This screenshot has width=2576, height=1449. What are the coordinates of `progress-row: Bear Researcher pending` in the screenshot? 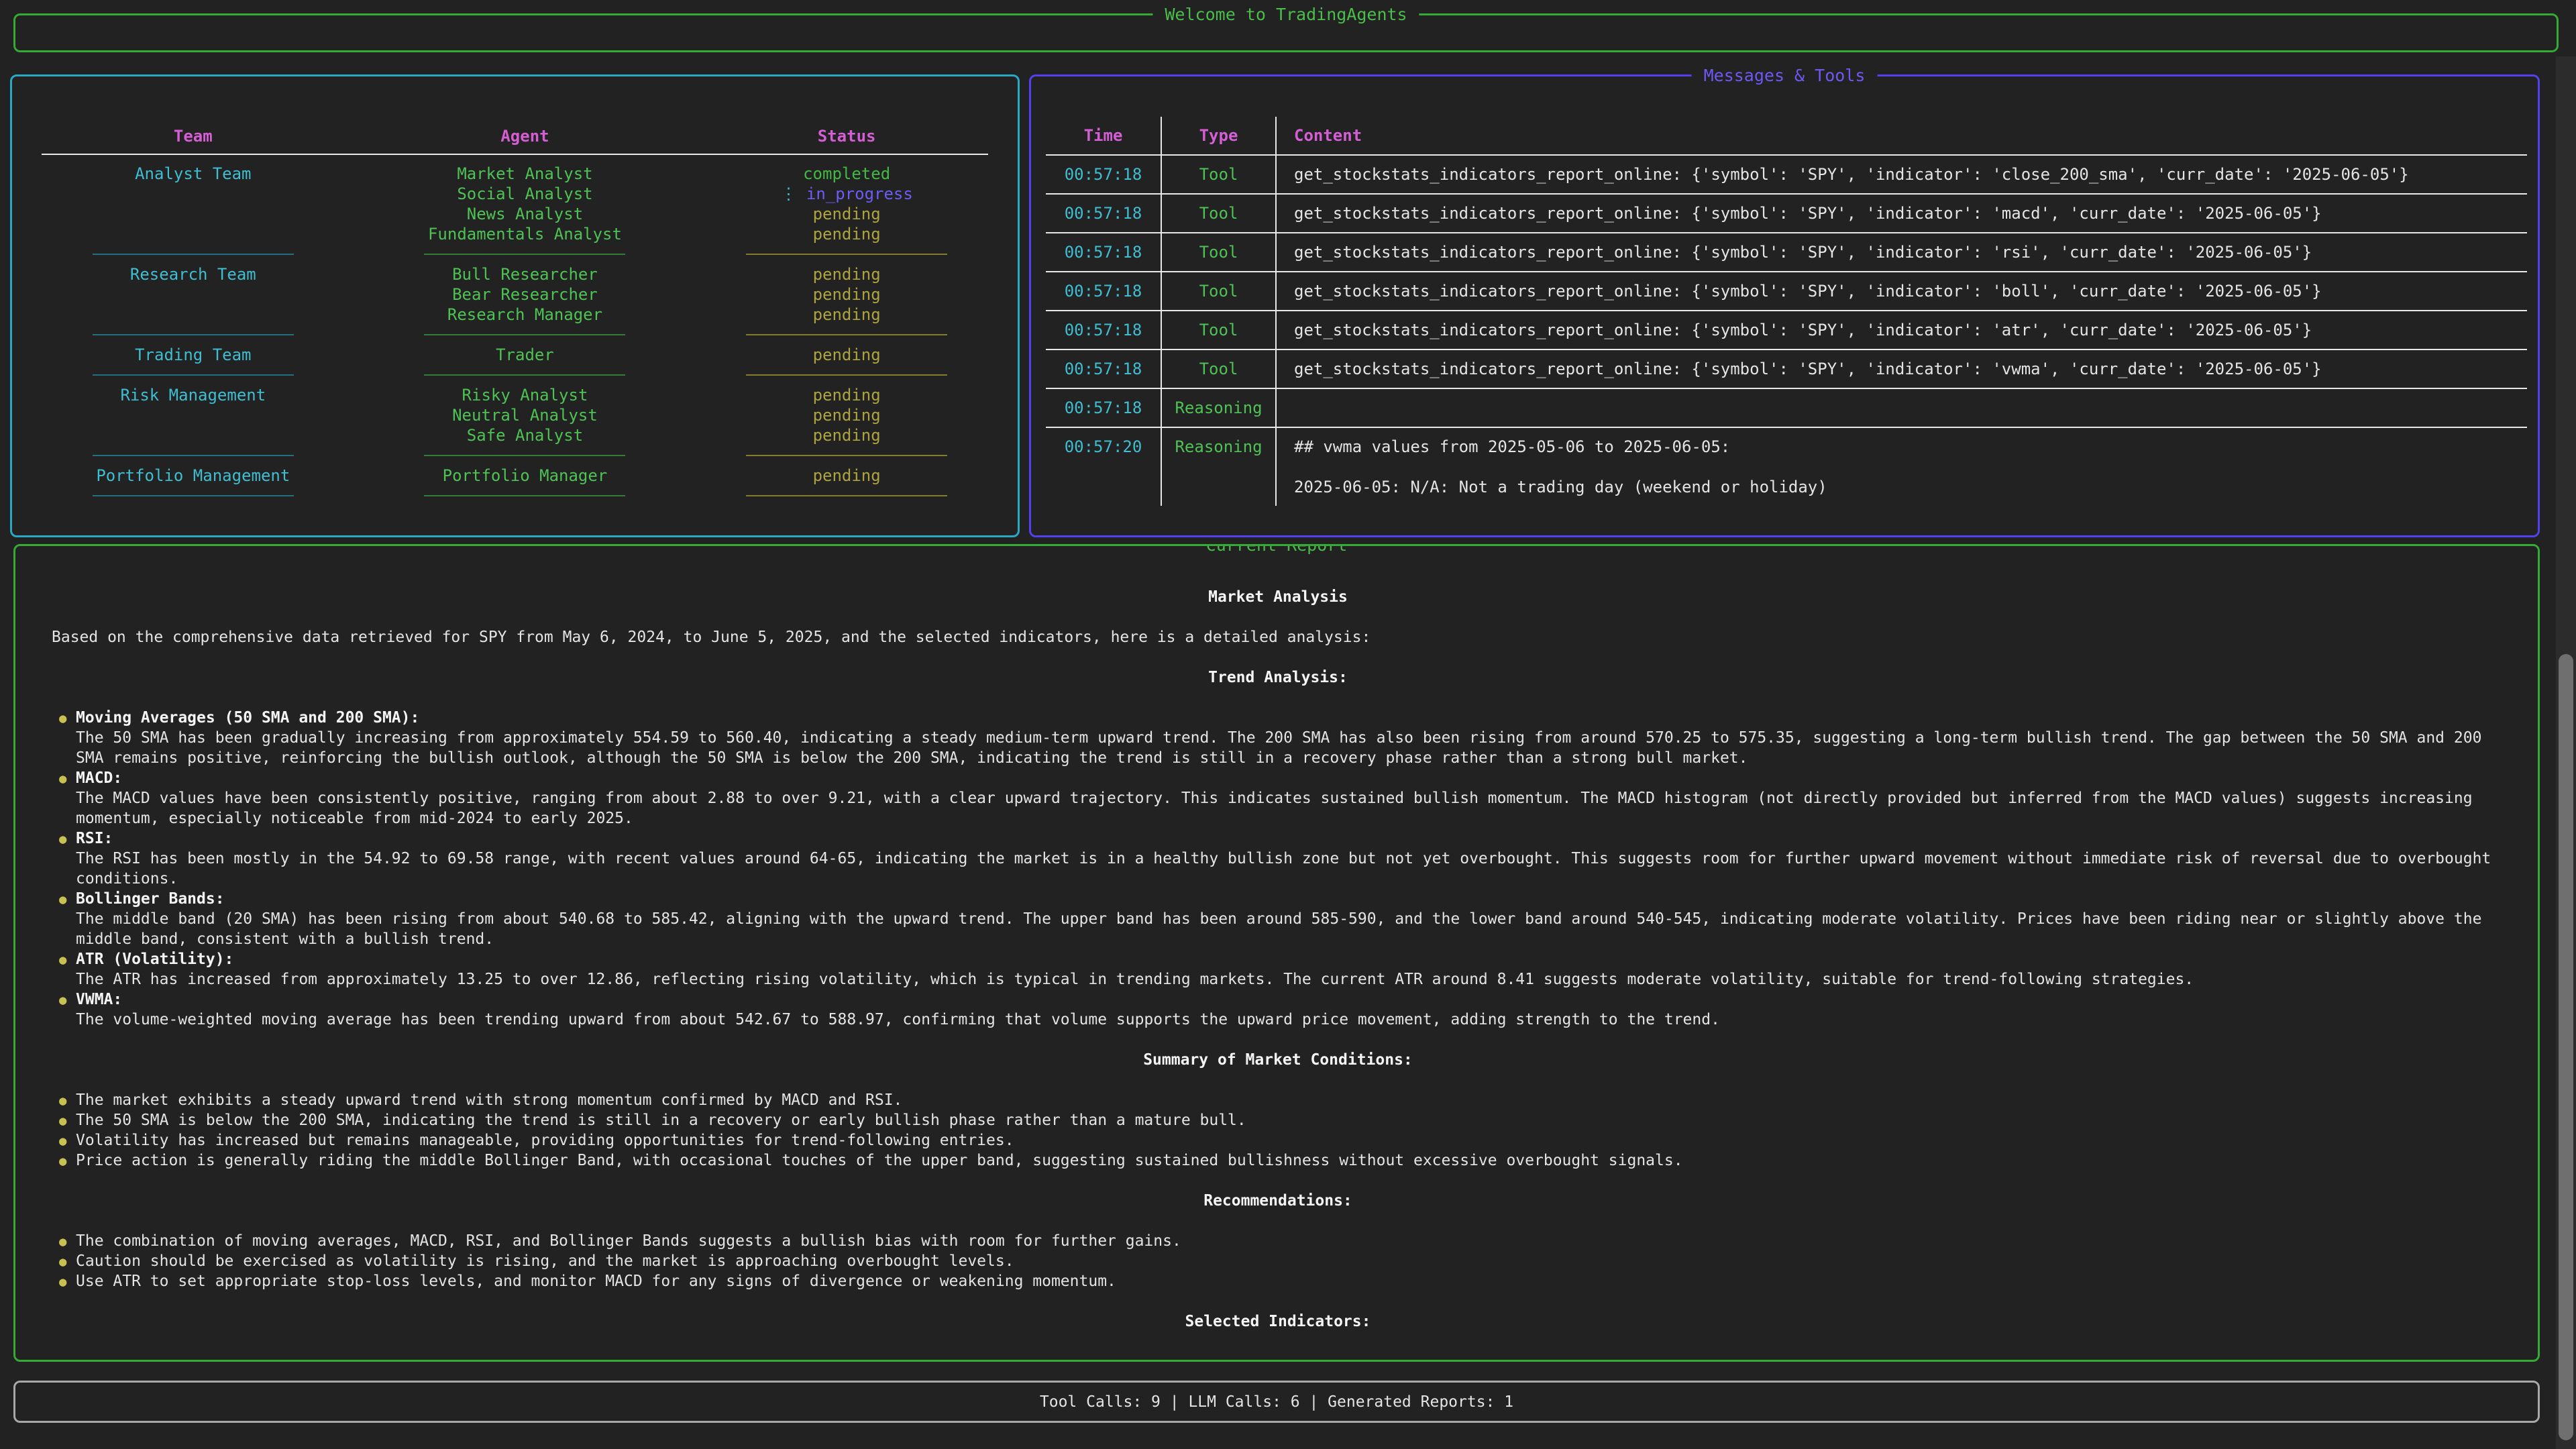 It's located at (515, 294).